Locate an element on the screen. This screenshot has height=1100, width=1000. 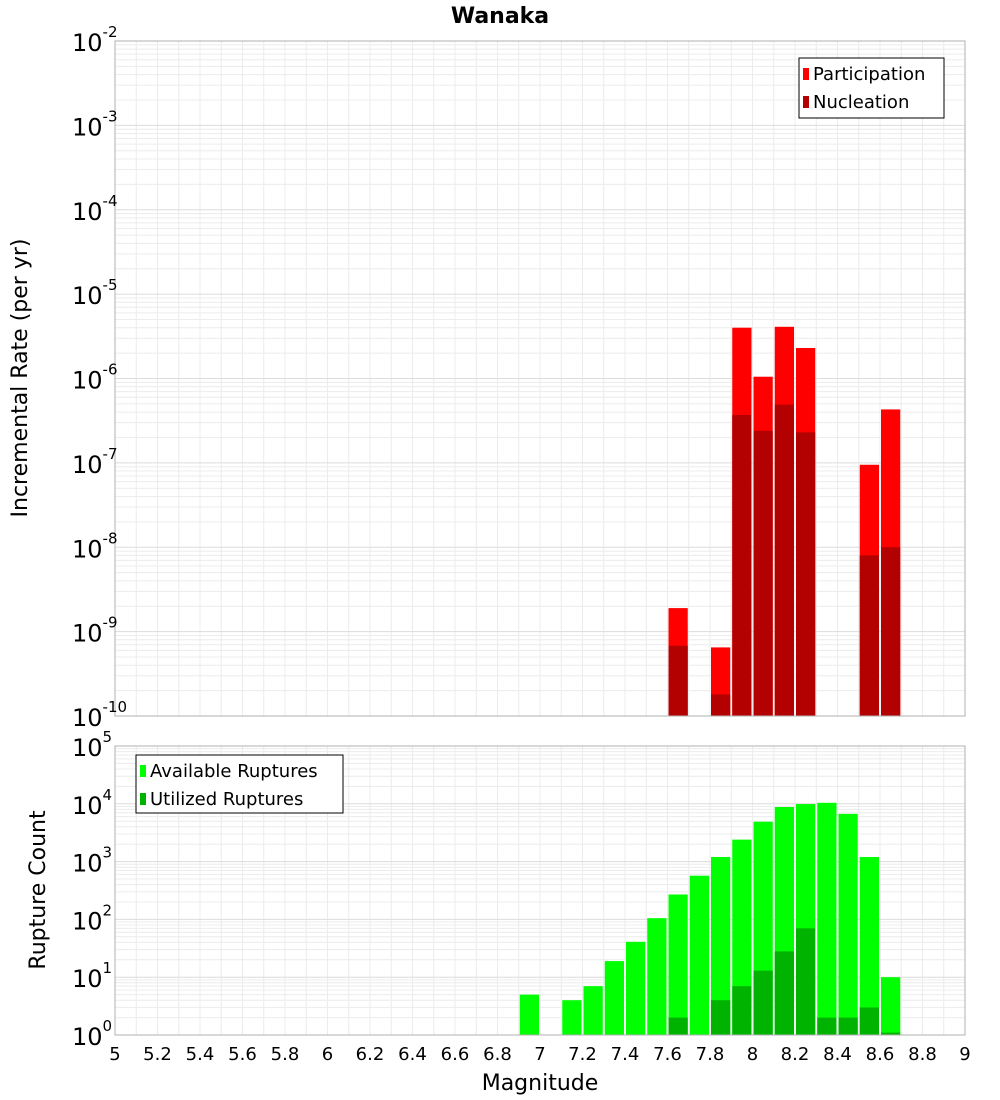
x-tick-label: 8.6 is located at coordinates (880, 1054).